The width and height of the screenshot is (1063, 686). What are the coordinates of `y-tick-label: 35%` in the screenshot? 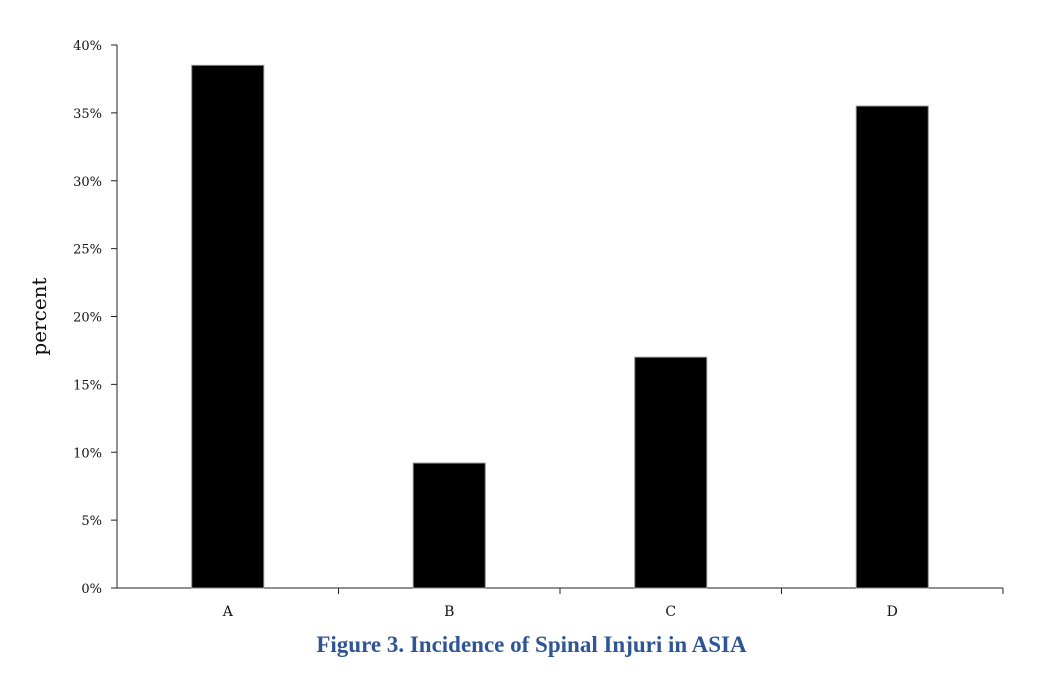 It's located at (87, 114).